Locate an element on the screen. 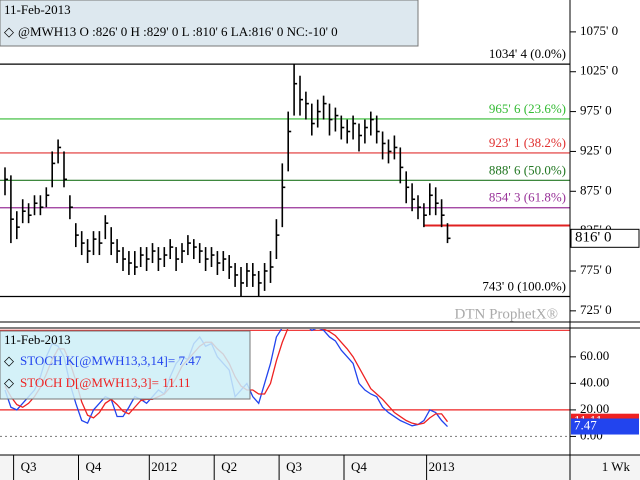  legend-entry: STOCH K[@MWH13,3,14]= 7.47 is located at coordinates (111, 360).